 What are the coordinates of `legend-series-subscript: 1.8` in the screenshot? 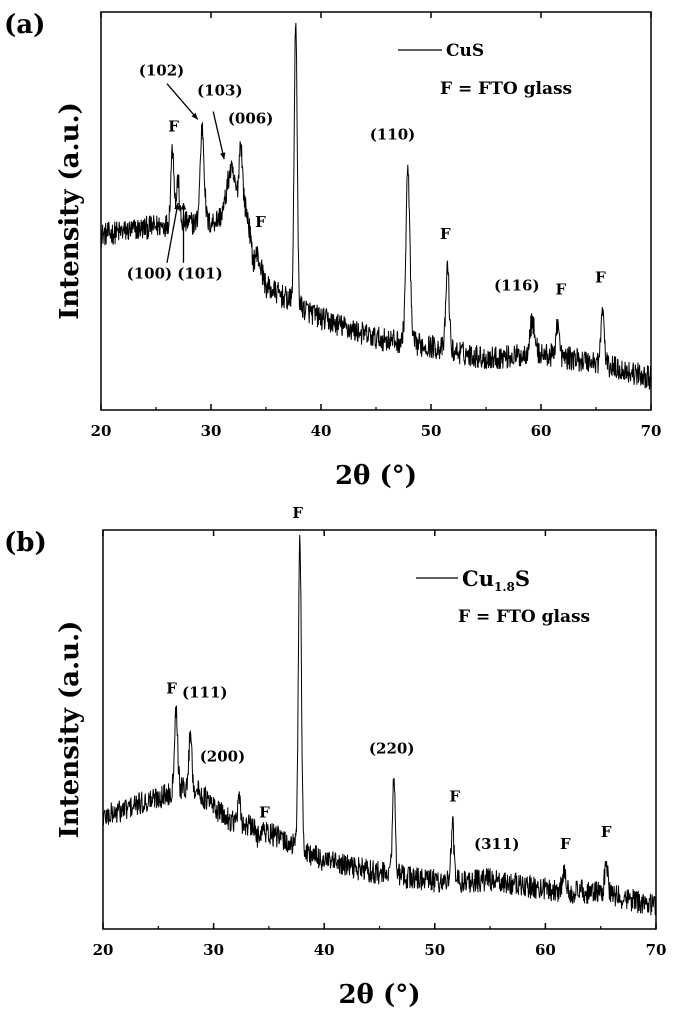 It's located at (504, 587).